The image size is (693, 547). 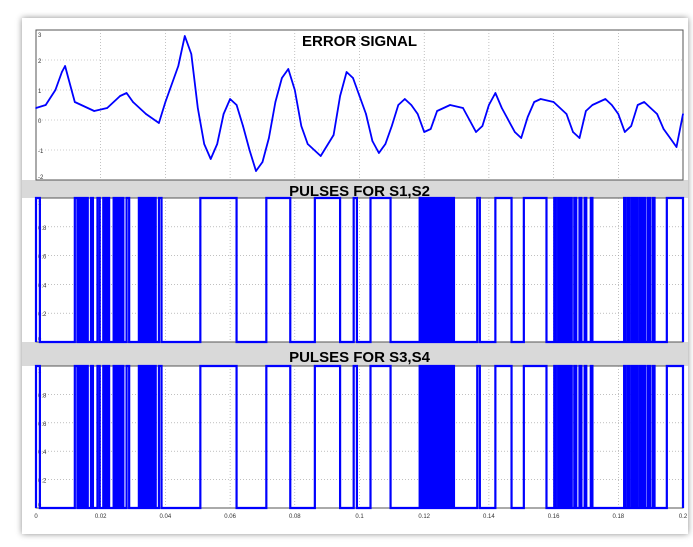 What do you see at coordinates (683, 517) in the screenshot?
I see `x-tick-label: 0.2` at bounding box center [683, 517].